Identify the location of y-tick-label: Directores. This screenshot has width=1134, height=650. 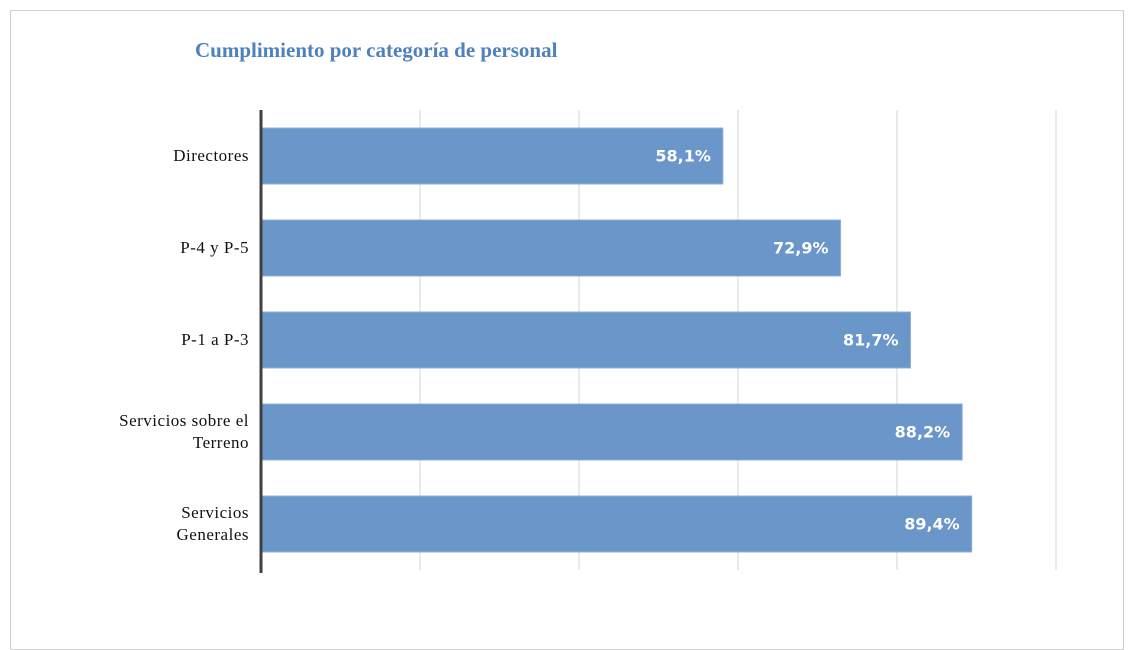
(211, 155).